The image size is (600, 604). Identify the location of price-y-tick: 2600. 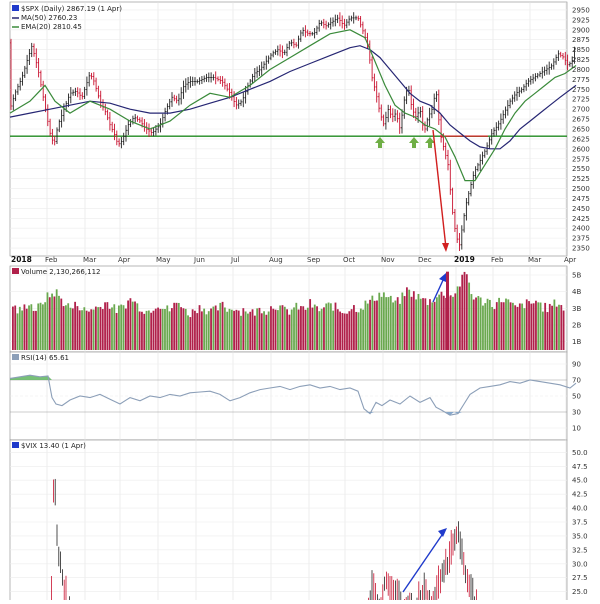
(581, 149).